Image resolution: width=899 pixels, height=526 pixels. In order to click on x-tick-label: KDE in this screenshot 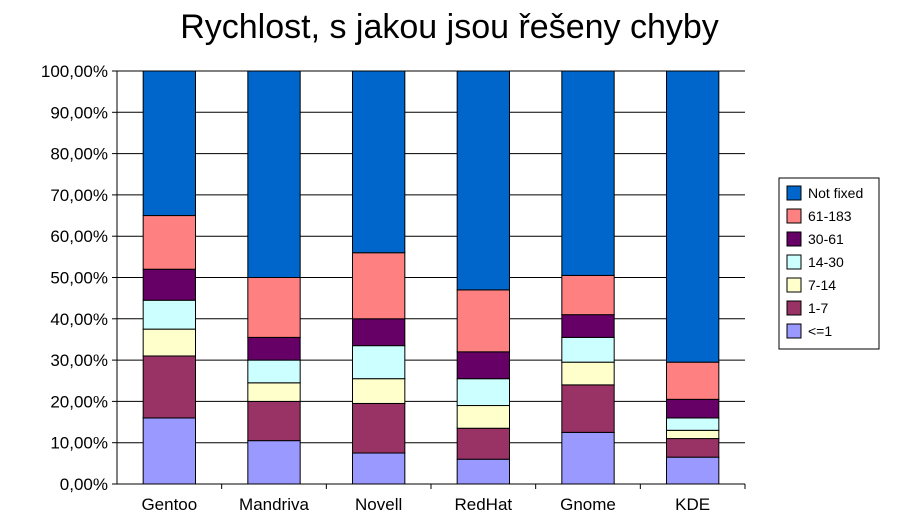, I will do `click(692, 504)`.